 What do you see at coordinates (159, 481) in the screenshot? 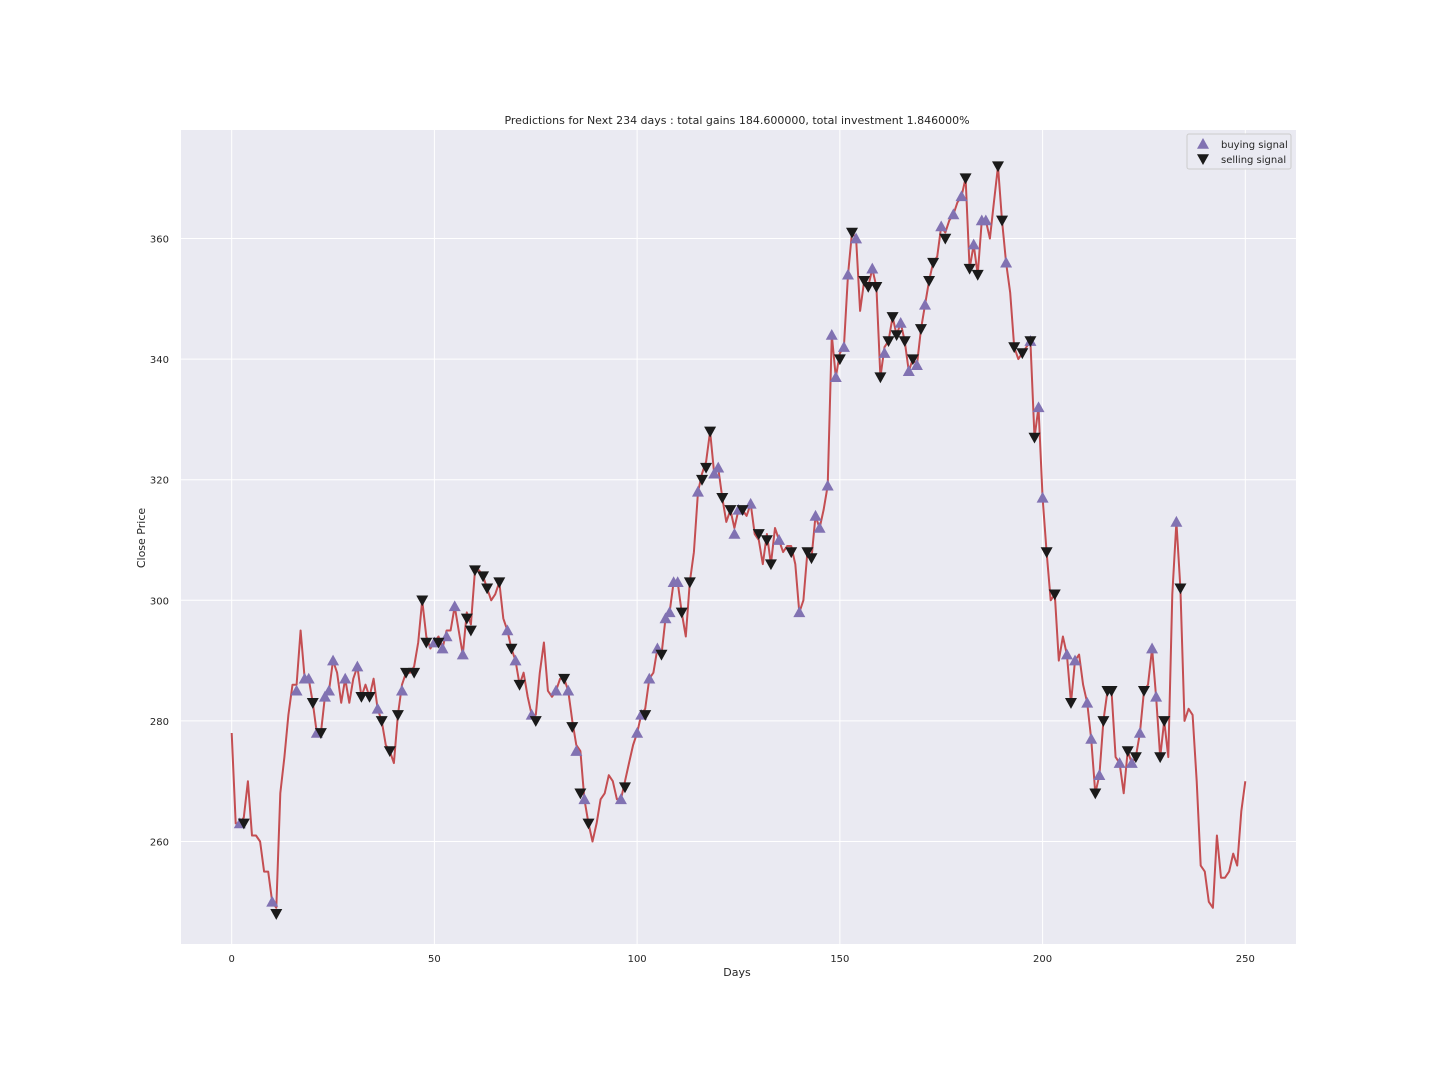
I see `y-tick-label: 320` at bounding box center [159, 481].